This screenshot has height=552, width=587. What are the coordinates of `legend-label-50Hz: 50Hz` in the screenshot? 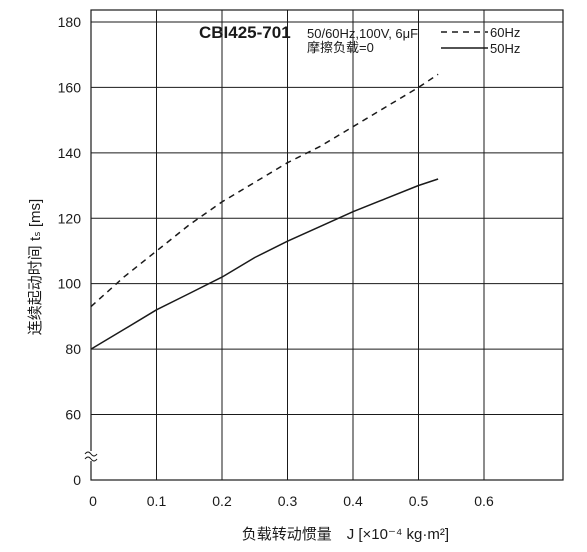 It's located at (505, 48).